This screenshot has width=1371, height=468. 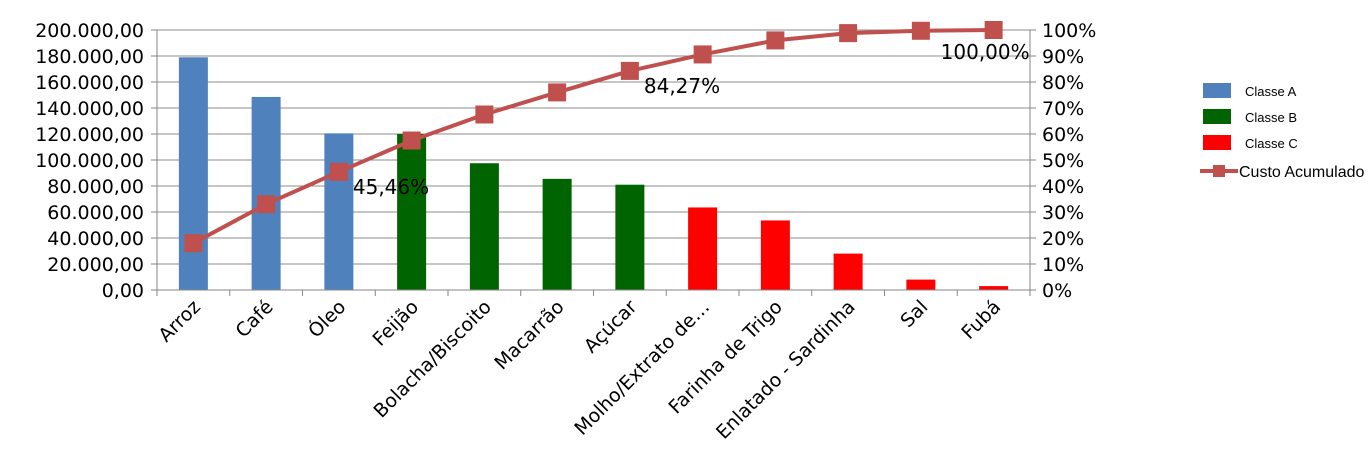 What do you see at coordinates (123, 291) in the screenshot?
I see `y-left-tick-label: 0,00` at bounding box center [123, 291].